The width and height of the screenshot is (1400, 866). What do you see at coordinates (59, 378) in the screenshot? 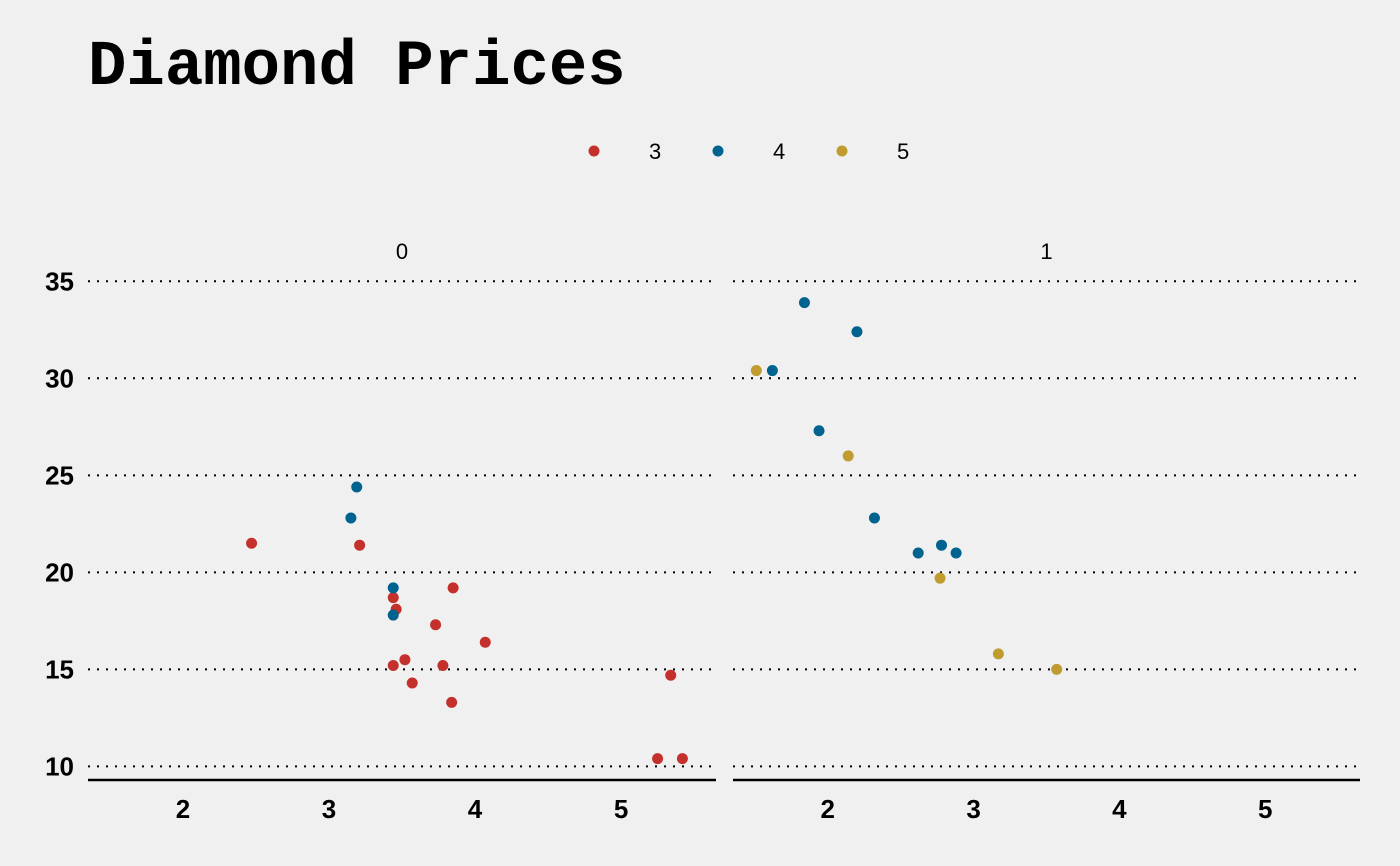
I see `y-tick-label: 30` at bounding box center [59, 378].